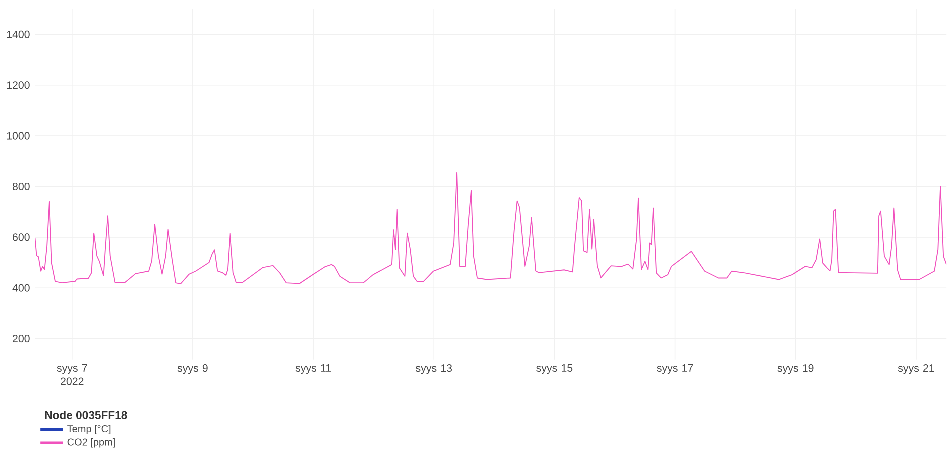  Describe the element at coordinates (18, 86) in the screenshot. I see `y-tick-label: 1200` at that location.